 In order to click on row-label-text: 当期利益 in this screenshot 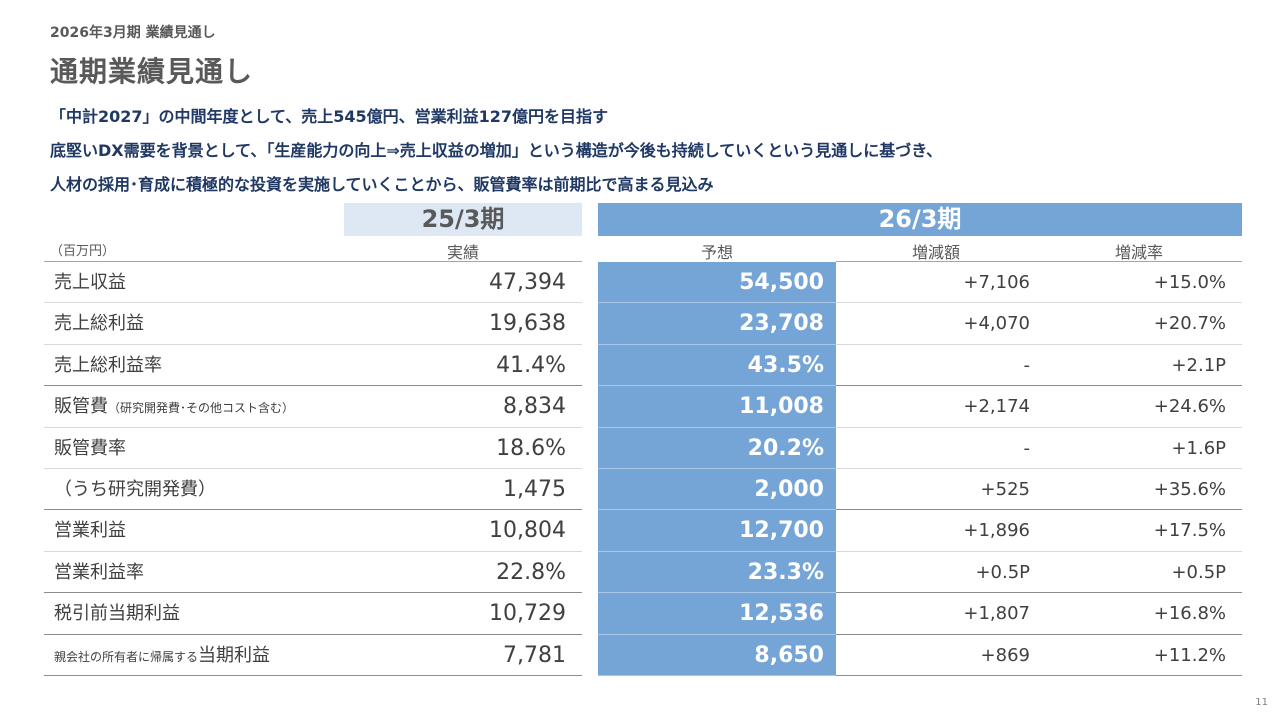, I will do `click(234, 655)`.